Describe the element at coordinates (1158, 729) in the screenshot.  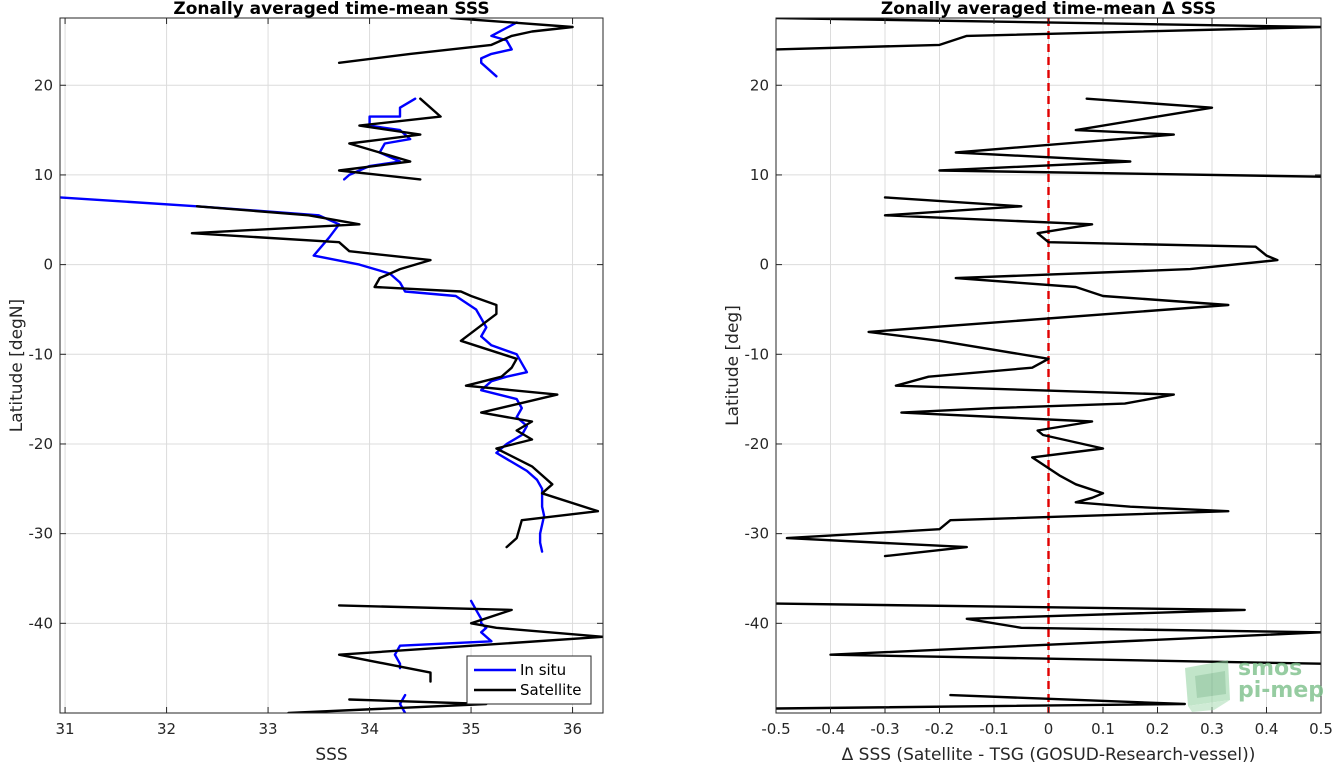
I see `x-tick-label: 0.2` at that location.